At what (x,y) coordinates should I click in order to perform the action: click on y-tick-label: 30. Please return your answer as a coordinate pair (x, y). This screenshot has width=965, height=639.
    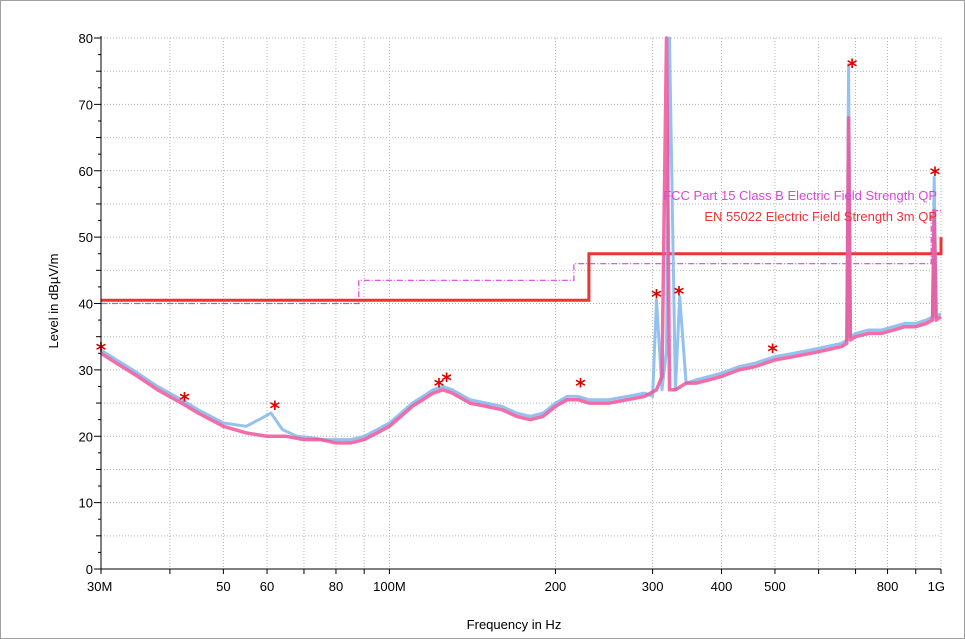
    Looking at the image, I should click on (86, 370).